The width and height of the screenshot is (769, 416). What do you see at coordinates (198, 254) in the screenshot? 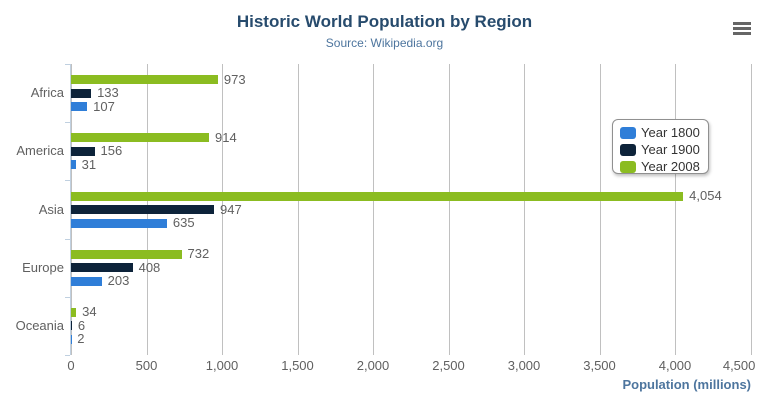
I see `data-label-year-2008-europe: 732` at bounding box center [198, 254].